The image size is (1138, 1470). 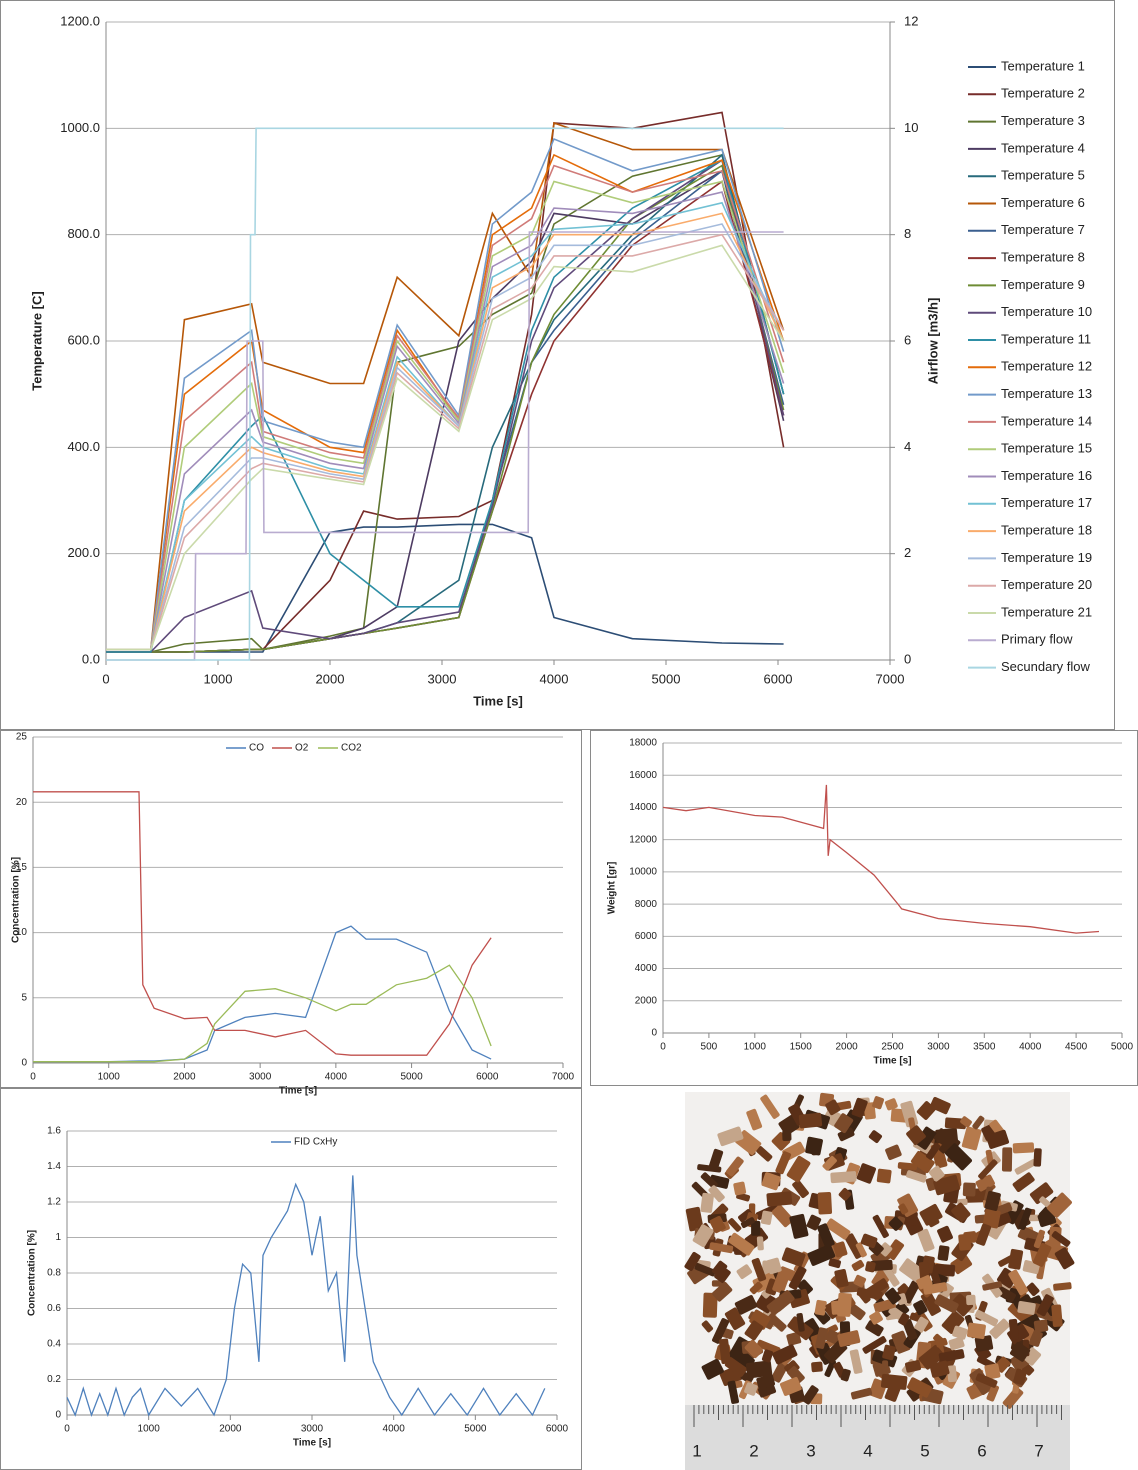 I want to click on y-tick-label: 10000, so click(x=643, y=872).